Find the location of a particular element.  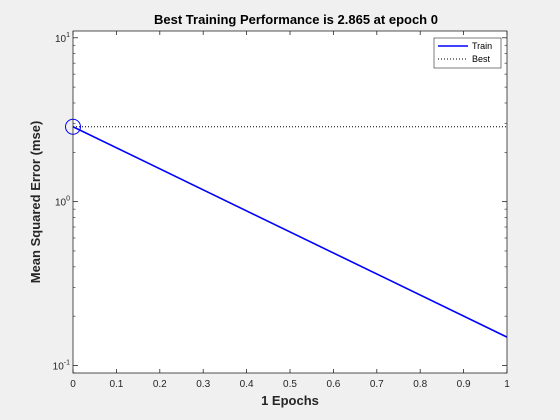

x-tick-label: 0.7 is located at coordinates (377, 384).